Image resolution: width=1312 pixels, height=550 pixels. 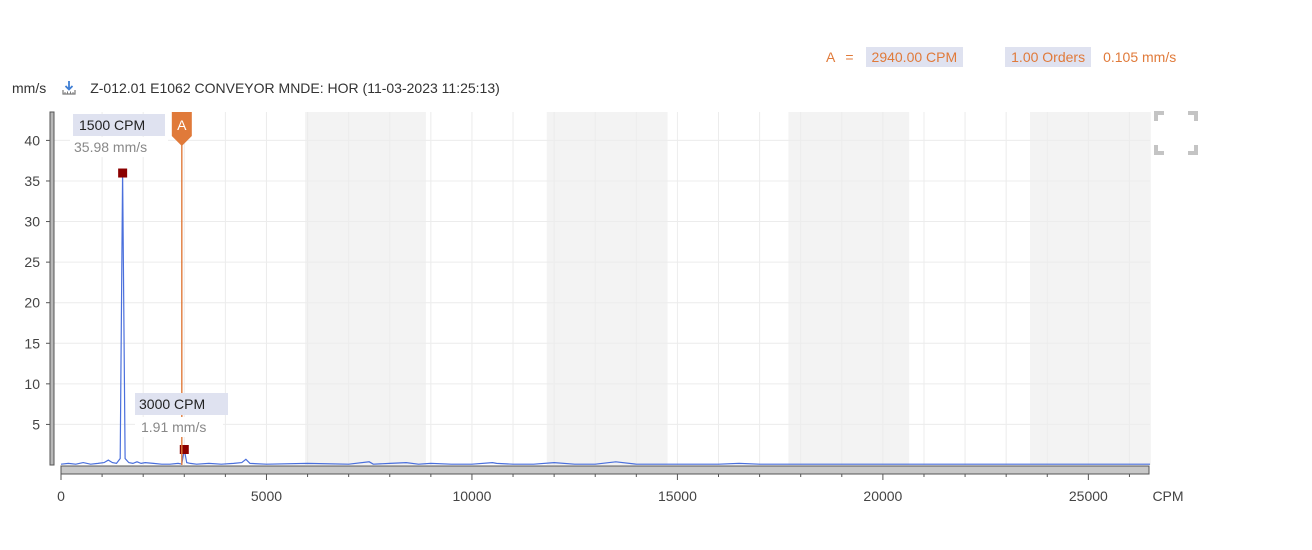 What do you see at coordinates (112, 125) in the screenshot?
I see `peak-freq-label: 1500 CPM` at bounding box center [112, 125].